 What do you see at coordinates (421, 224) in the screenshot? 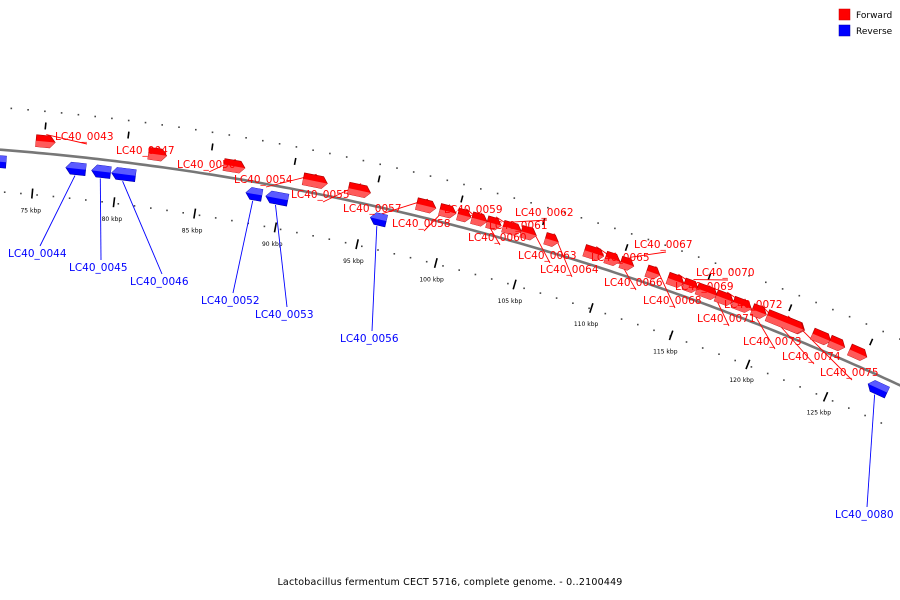
I see `gene-label: LC40_0058` at bounding box center [421, 224].